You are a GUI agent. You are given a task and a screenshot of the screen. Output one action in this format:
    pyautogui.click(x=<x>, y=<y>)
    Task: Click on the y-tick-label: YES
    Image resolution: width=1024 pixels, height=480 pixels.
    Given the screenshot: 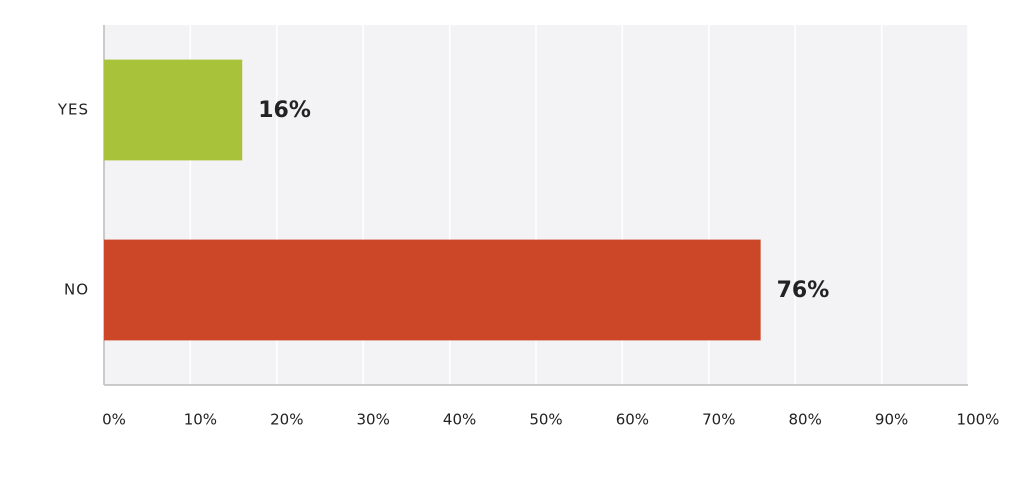 What is the action you would take?
    pyautogui.click(x=73, y=110)
    